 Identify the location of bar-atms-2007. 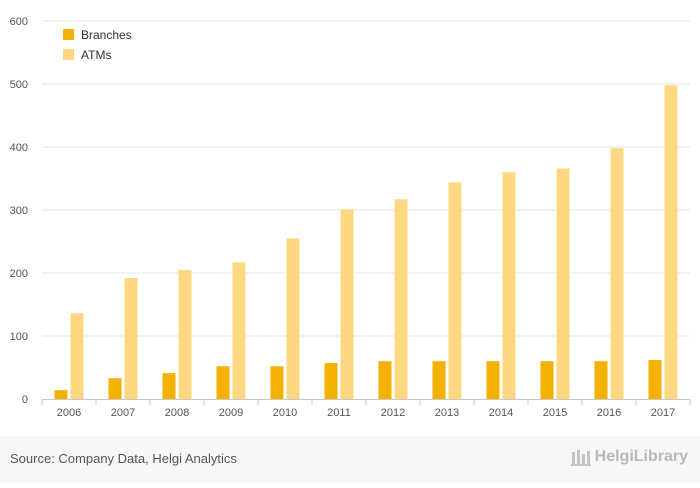
(131, 338).